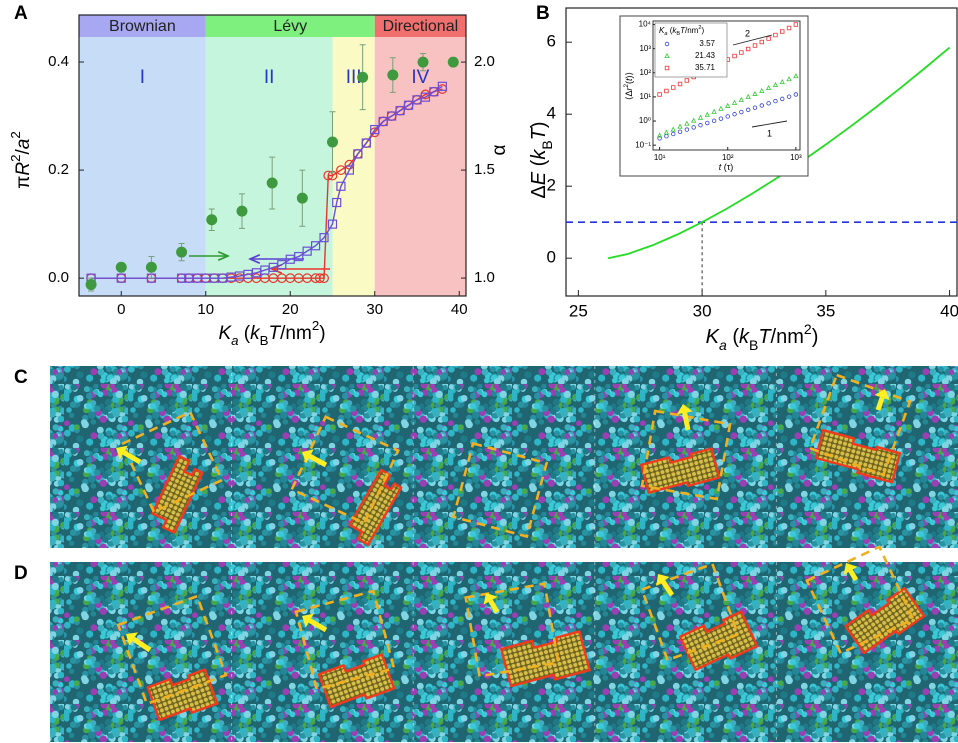 The width and height of the screenshot is (958, 743). I want to click on legend-label: 21.43, so click(705, 55).